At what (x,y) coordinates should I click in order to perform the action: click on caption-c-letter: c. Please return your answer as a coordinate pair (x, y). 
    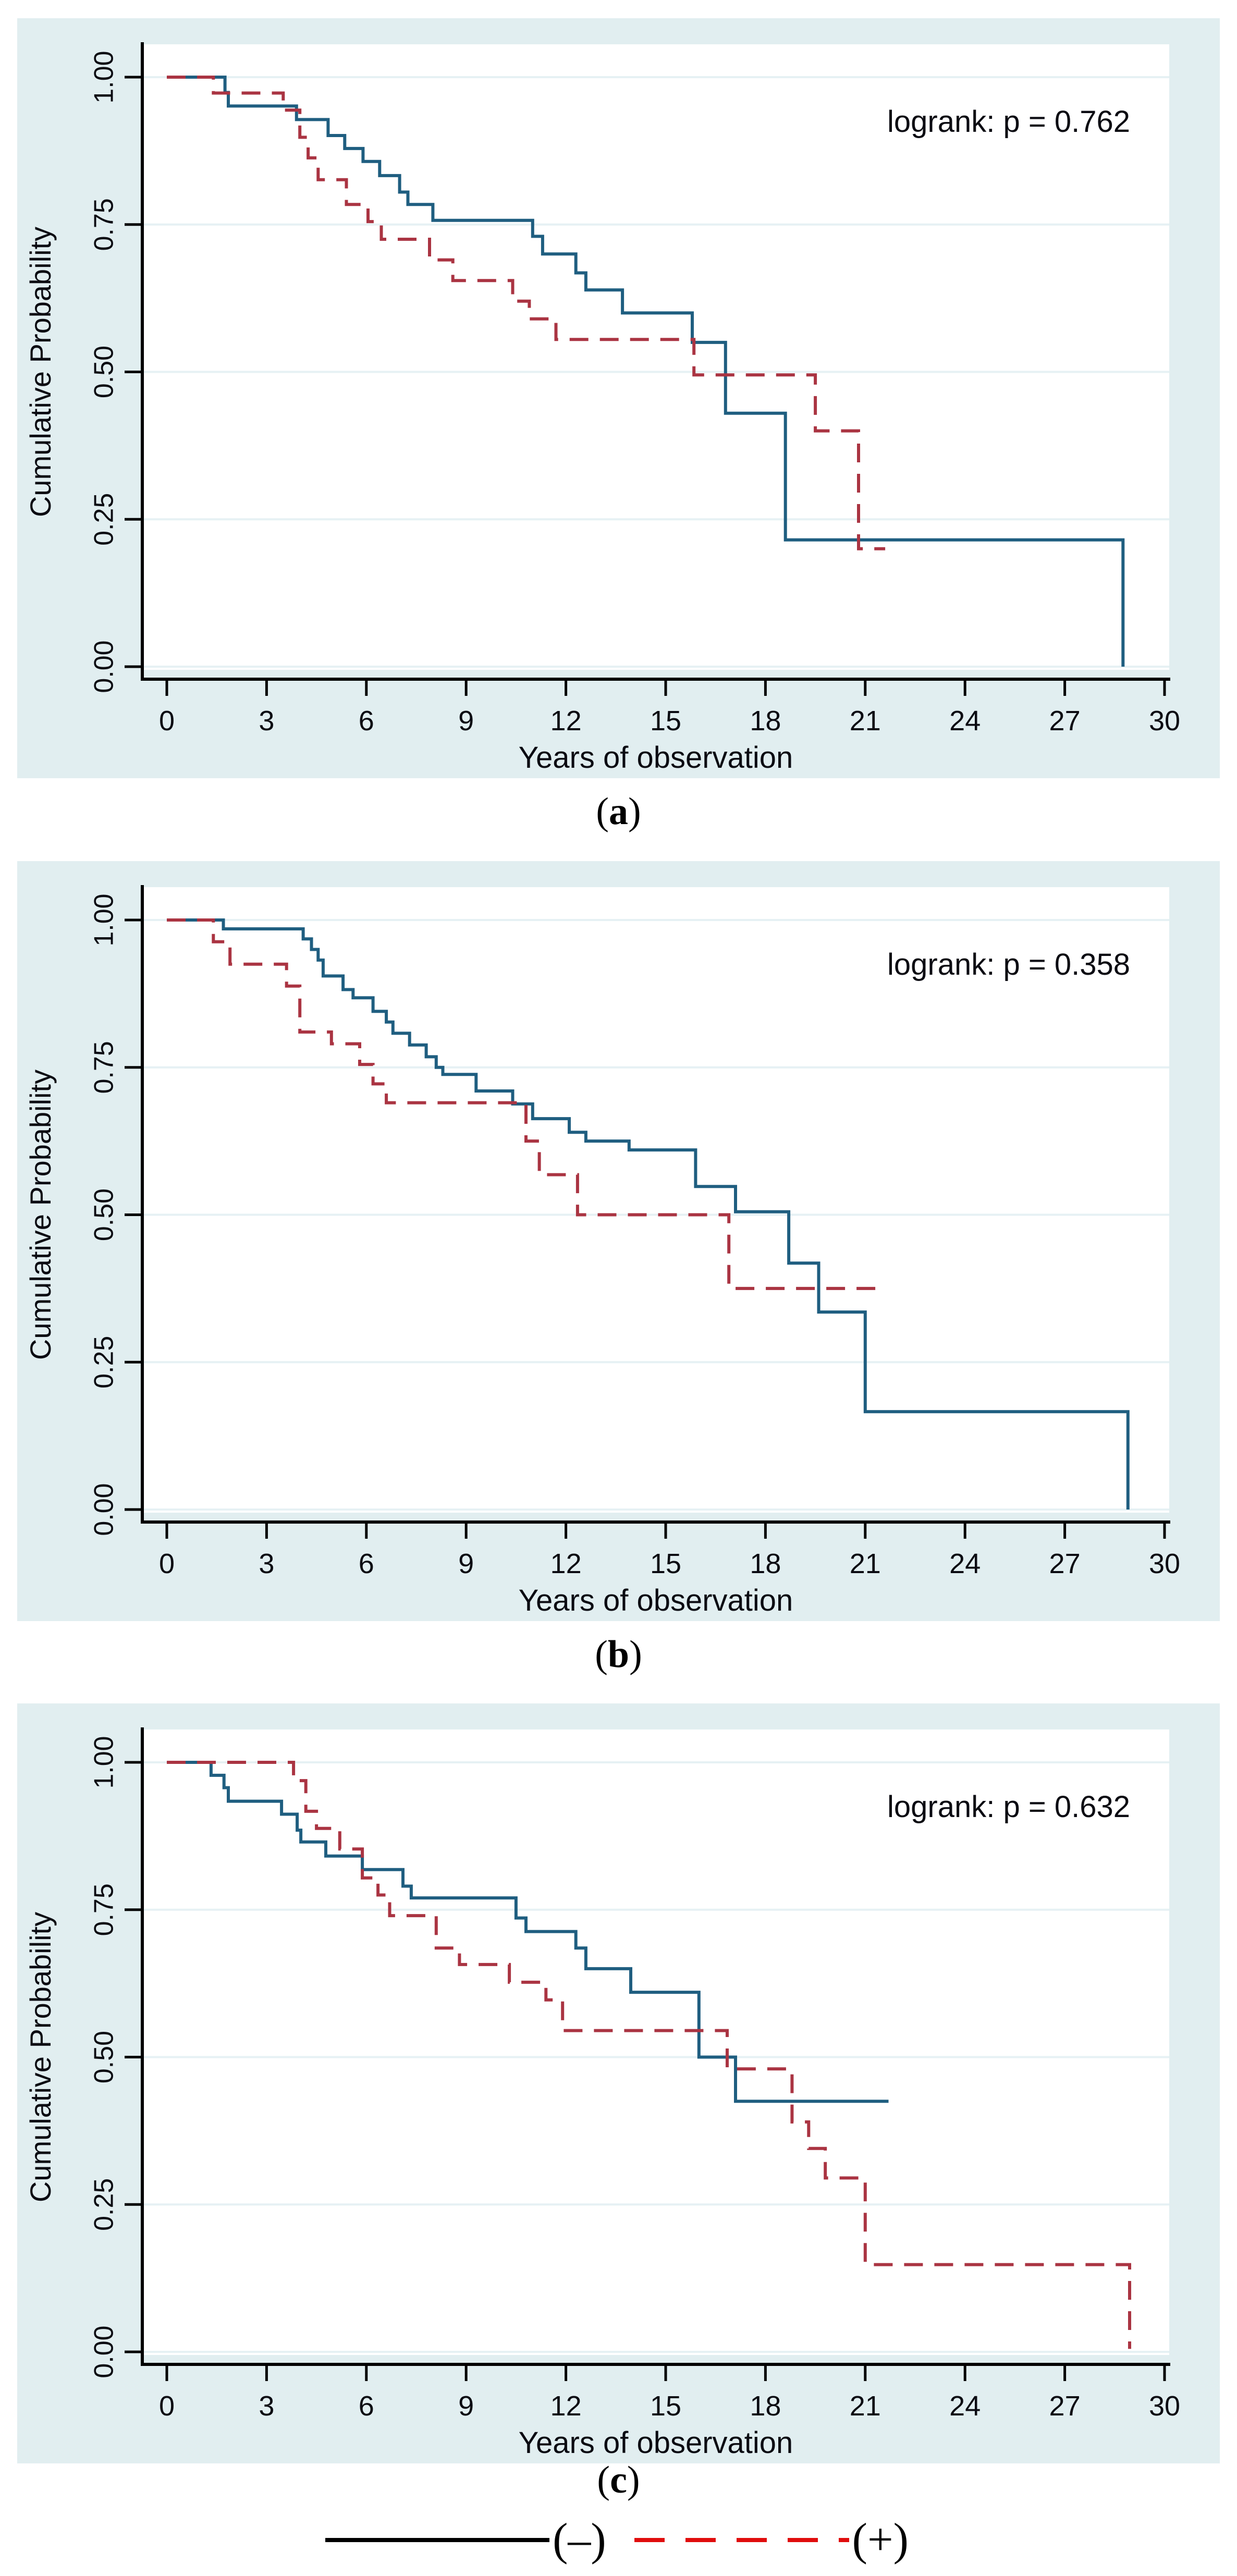
    Looking at the image, I should click on (618, 2480).